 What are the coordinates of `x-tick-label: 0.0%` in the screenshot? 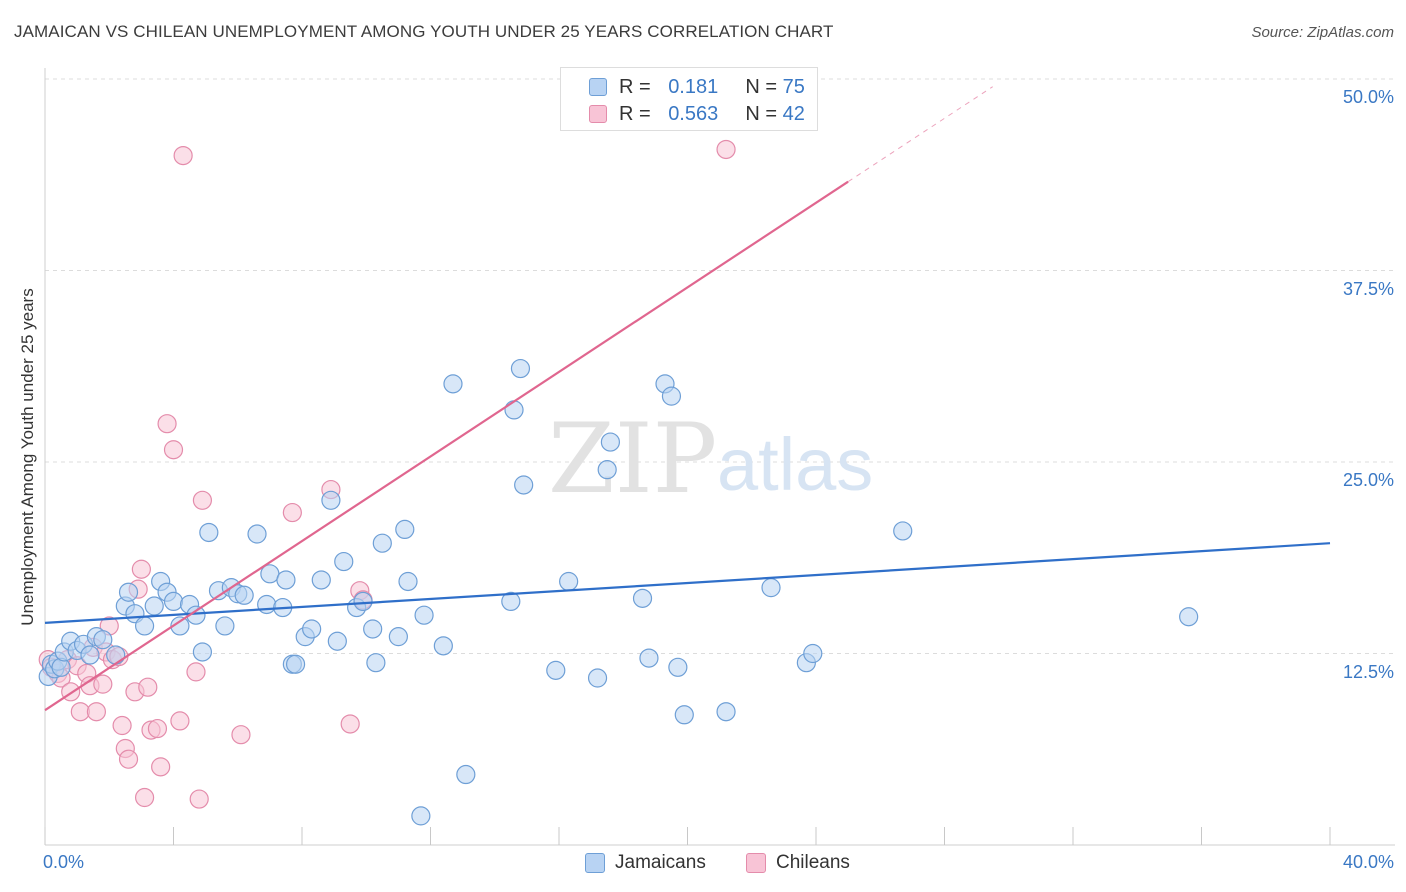 It's located at (64, 862).